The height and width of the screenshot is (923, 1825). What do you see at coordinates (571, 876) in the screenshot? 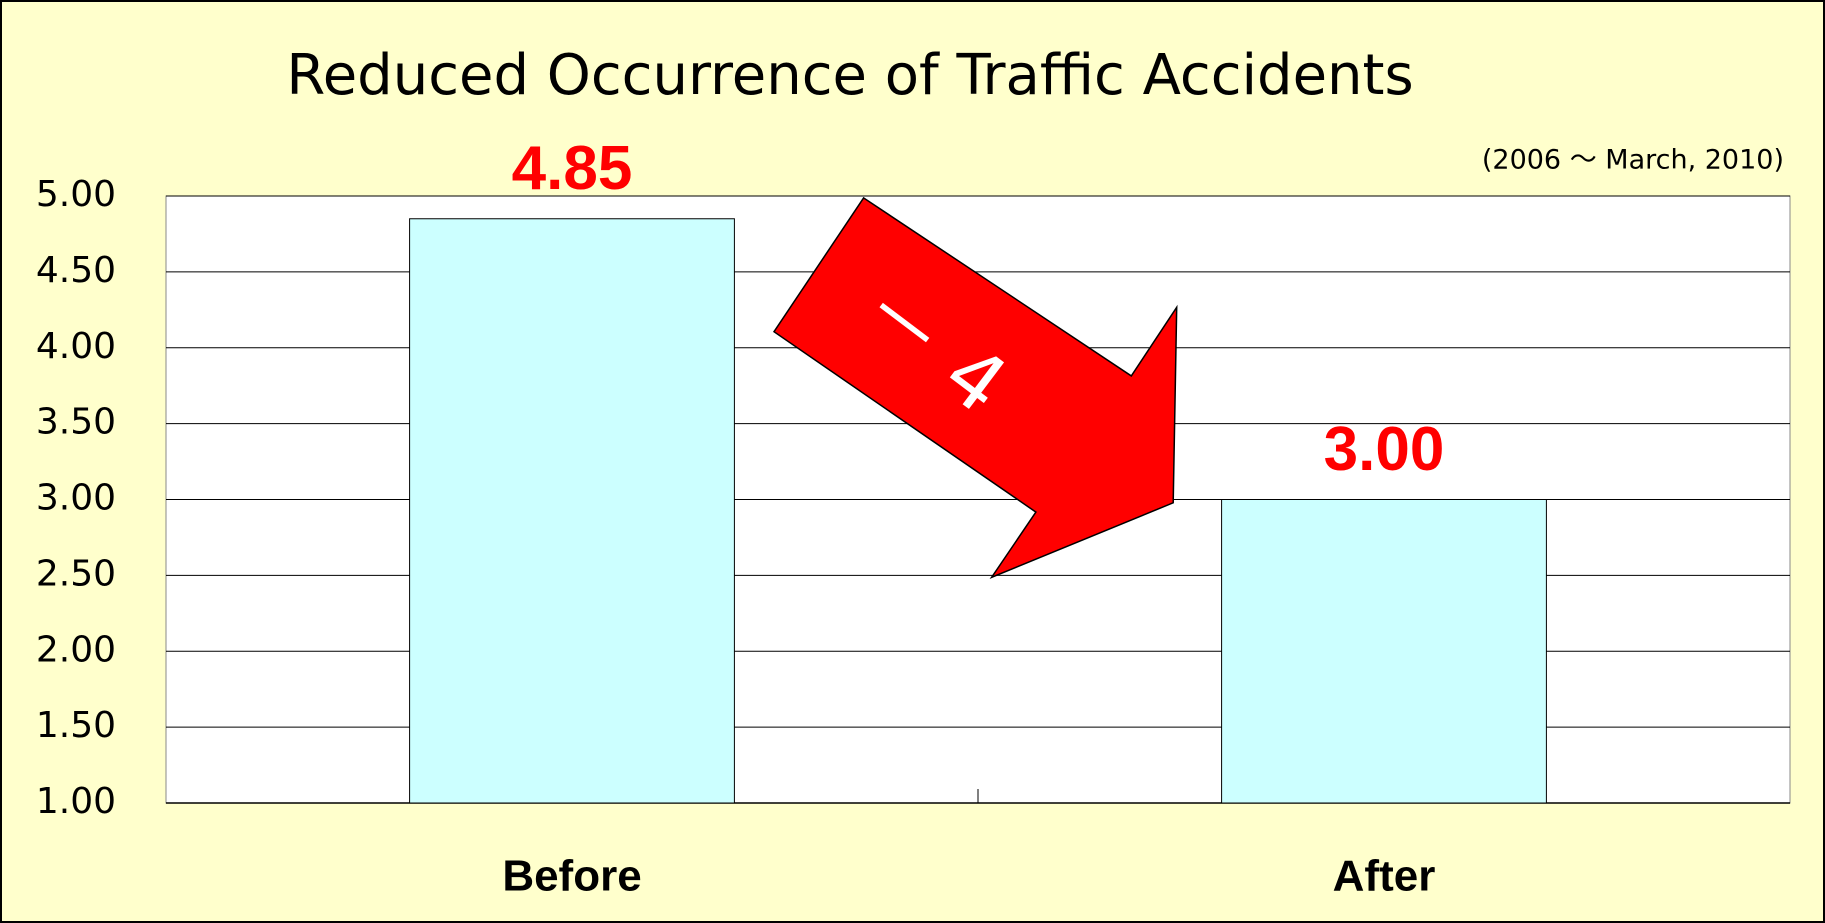
I see `x-tick-label: Before` at bounding box center [571, 876].